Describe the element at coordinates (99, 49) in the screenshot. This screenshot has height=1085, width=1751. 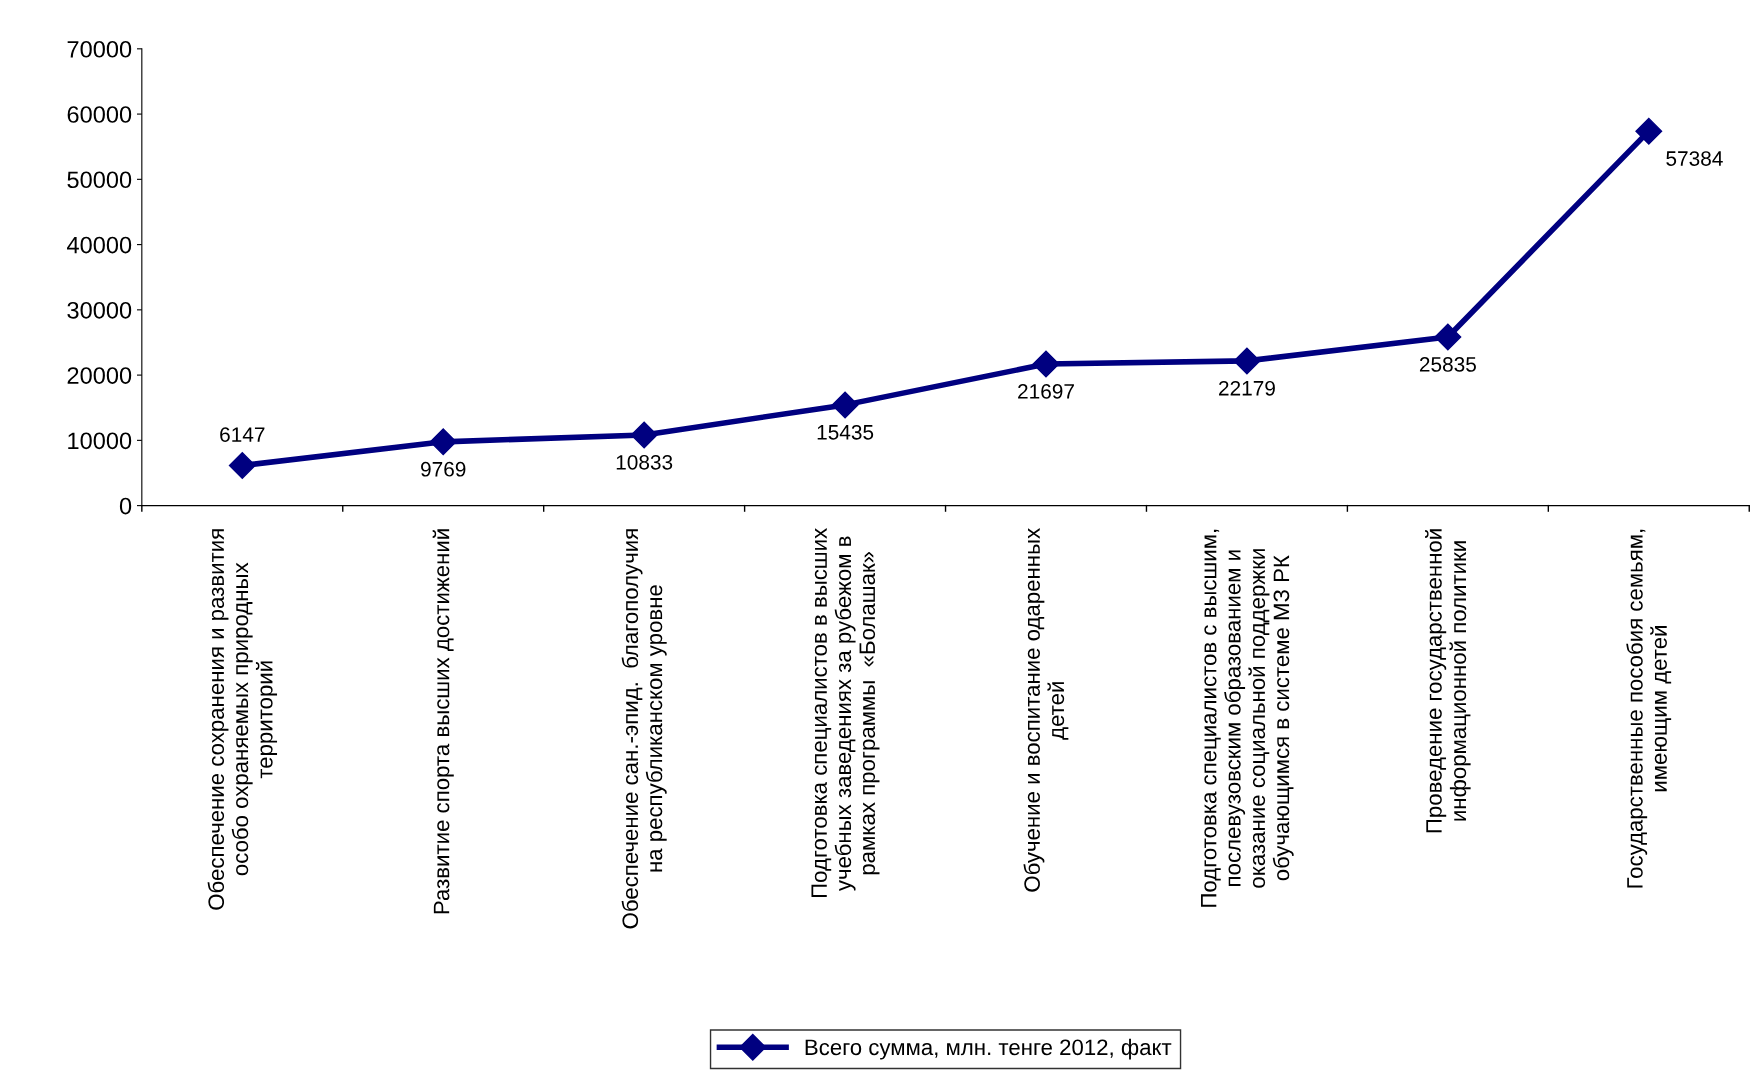
I see `y-tick-label: 70000` at that location.